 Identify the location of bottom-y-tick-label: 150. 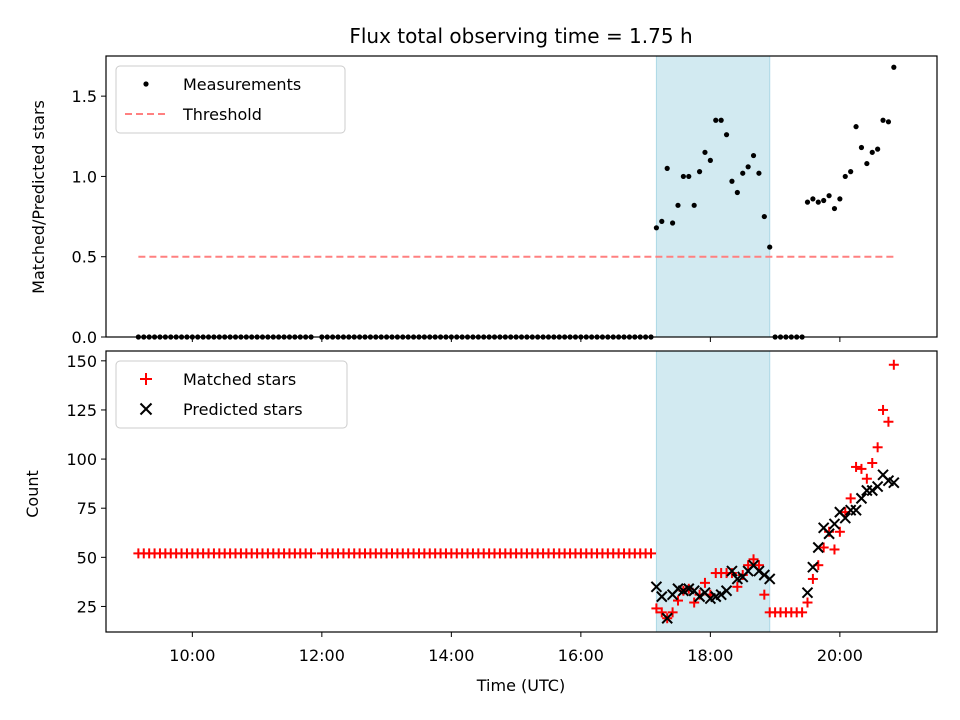
(81, 361).